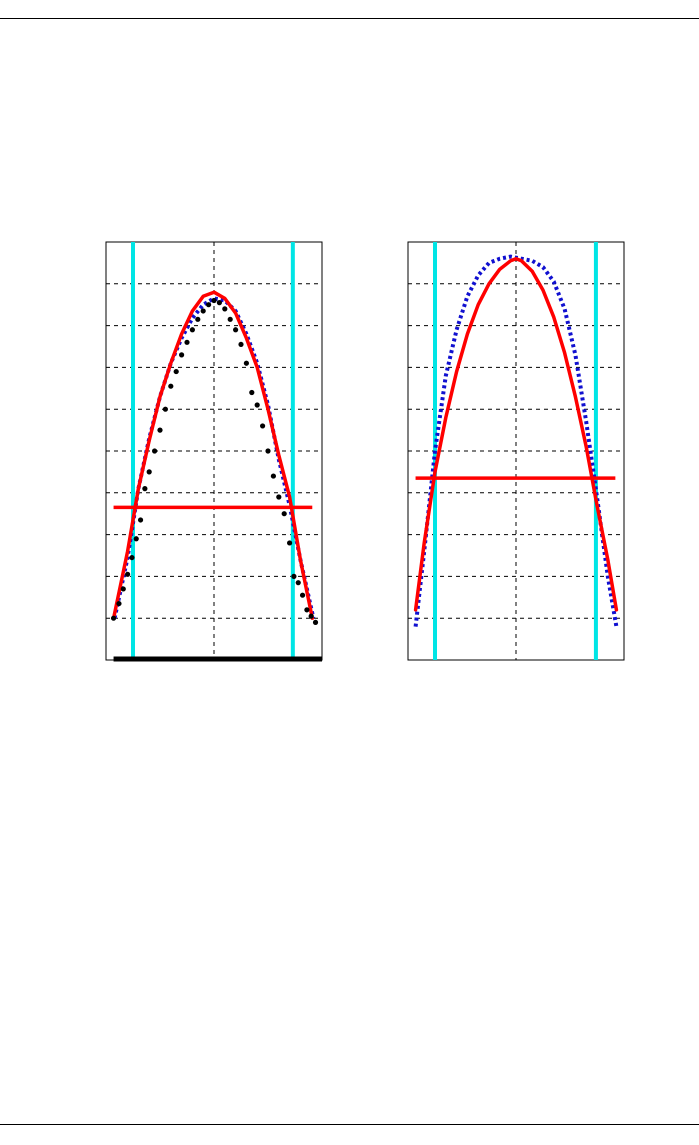 This screenshot has height=1145, width=699. What do you see at coordinates (349, 1124) in the screenshot?
I see `footer-rule` at bounding box center [349, 1124].